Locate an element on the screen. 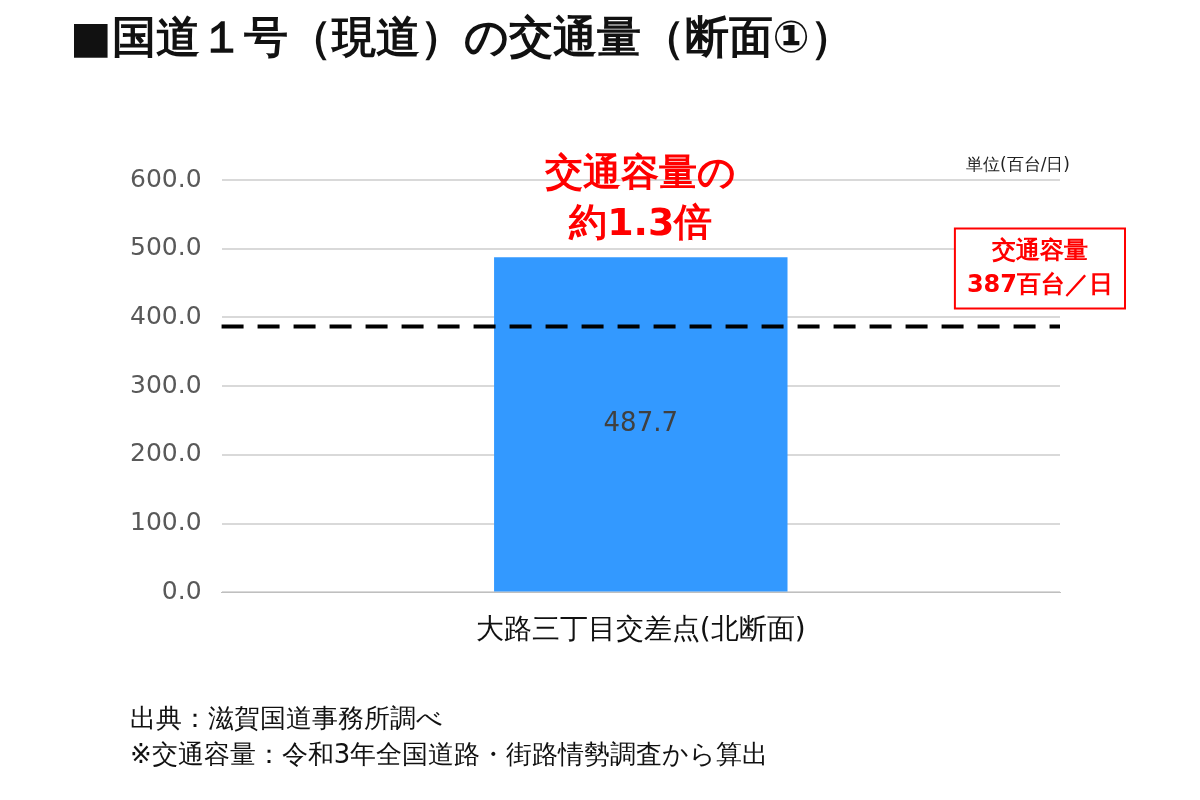 This screenshot has width=1200, height=800. x-tick-label: 大路三丁目交差点(北断面) is located at coordinates (640, 629).